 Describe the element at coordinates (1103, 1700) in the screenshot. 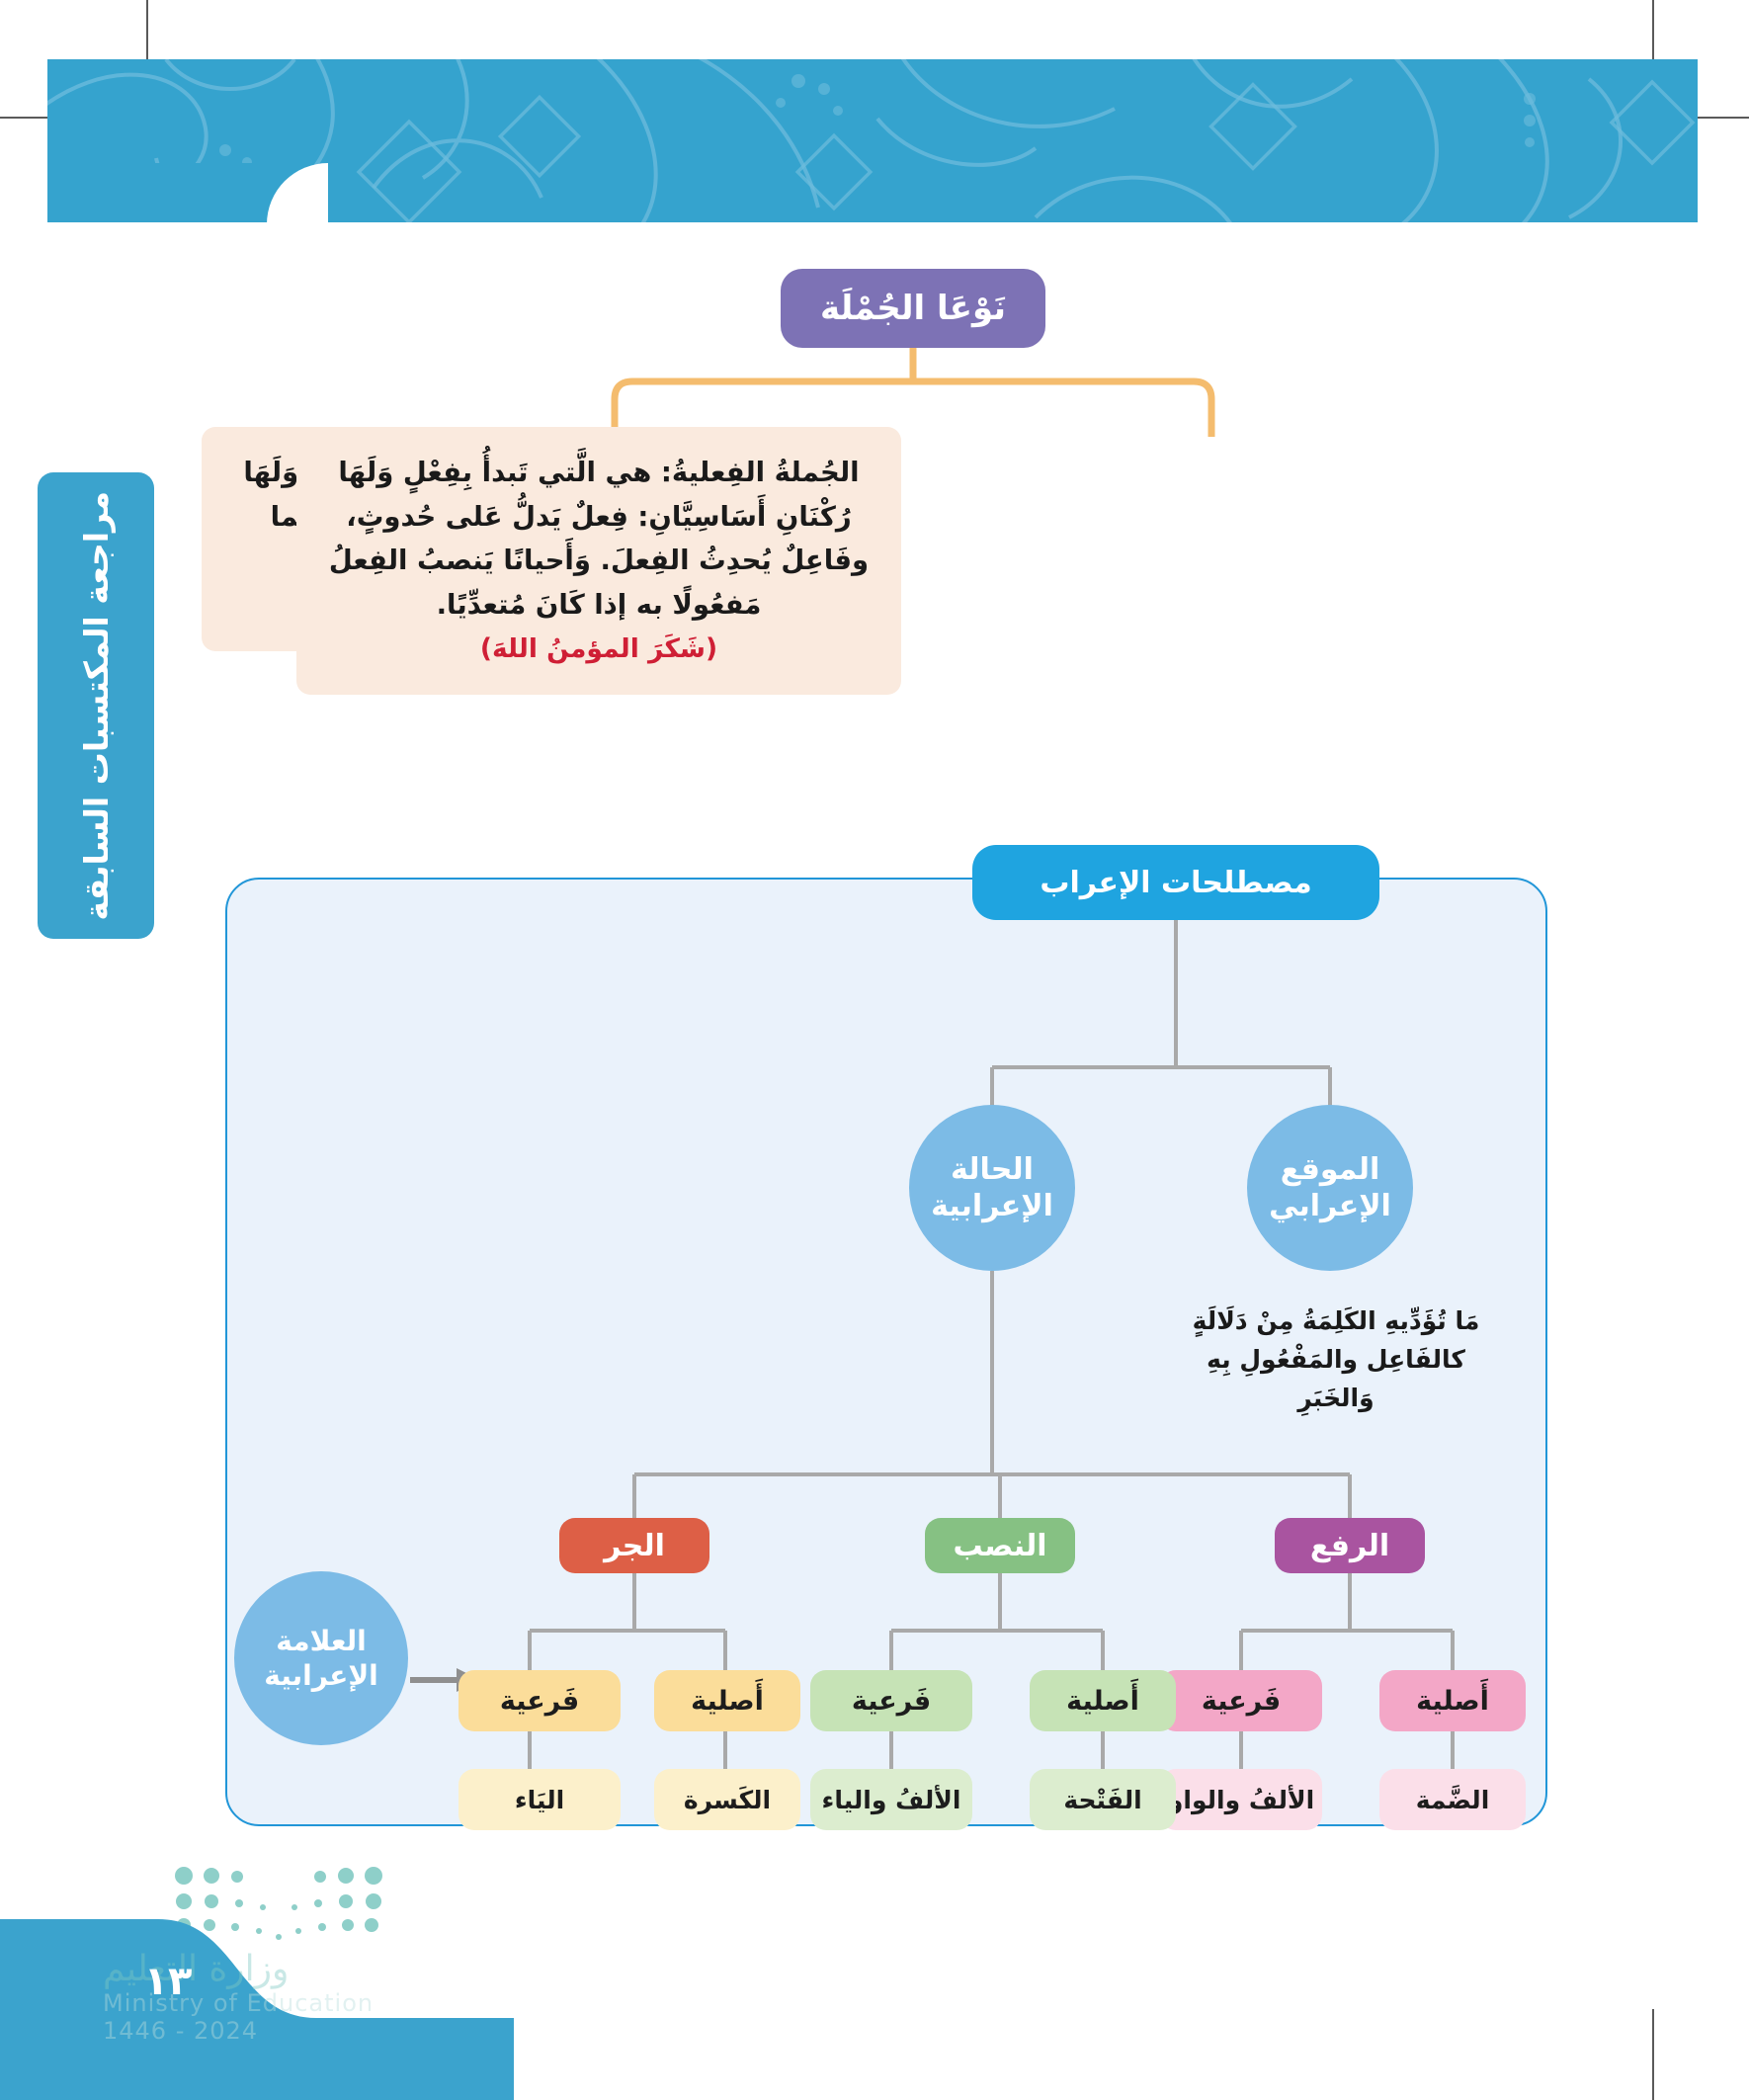

I see `mark-kind-nasb-asliya: أَصلية` at that location.